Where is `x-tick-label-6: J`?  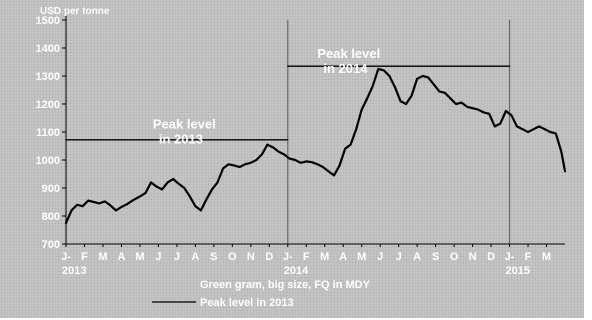
x-tick-label-6: J is located at coordinates (177, 257).